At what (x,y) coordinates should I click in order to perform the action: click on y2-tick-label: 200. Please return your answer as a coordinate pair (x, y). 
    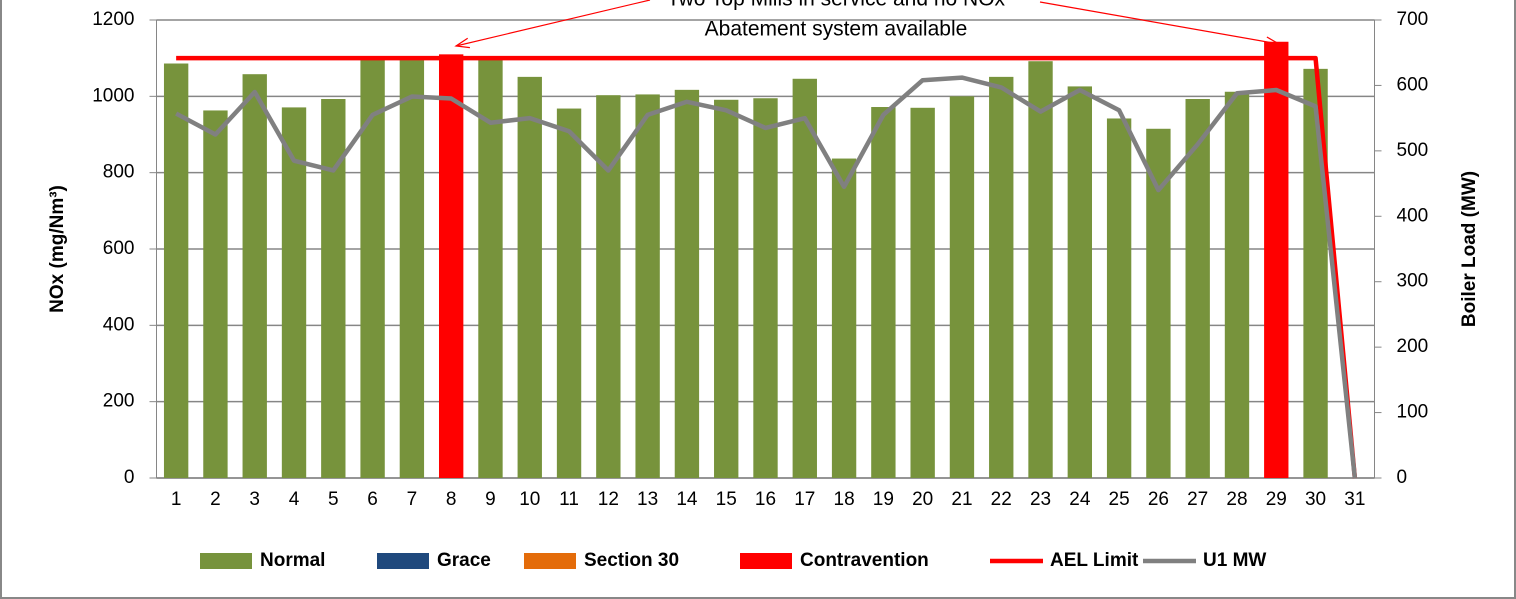
    Looking at the image, I should click on (1413, 346).